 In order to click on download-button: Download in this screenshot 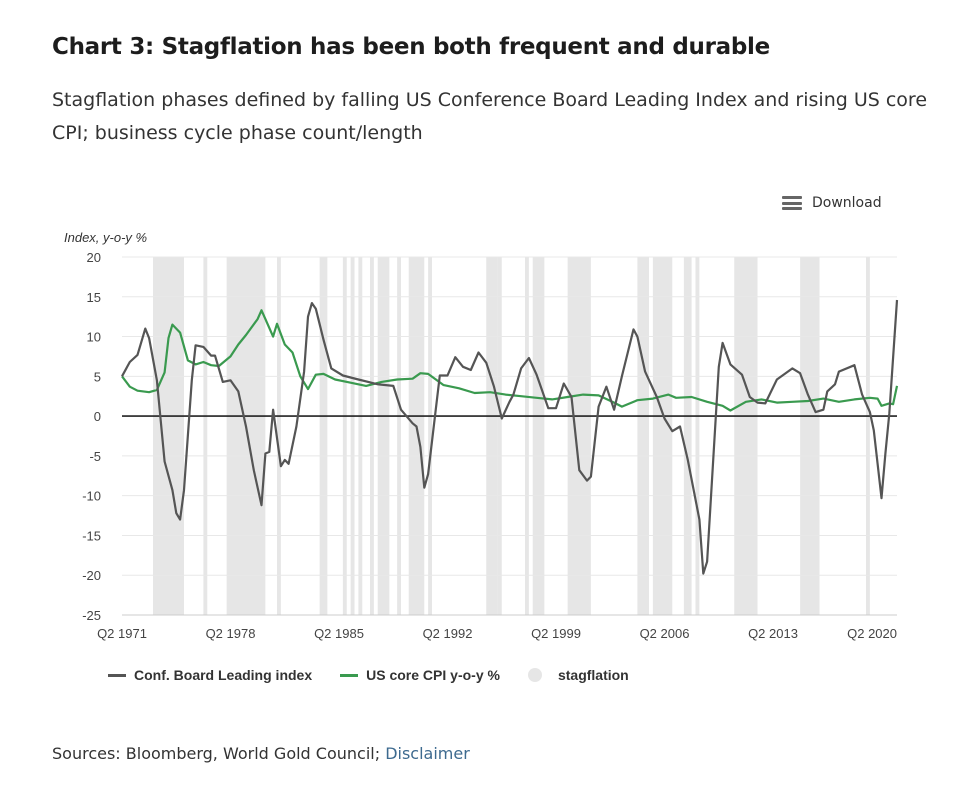, I will do `click(832, 203)`.